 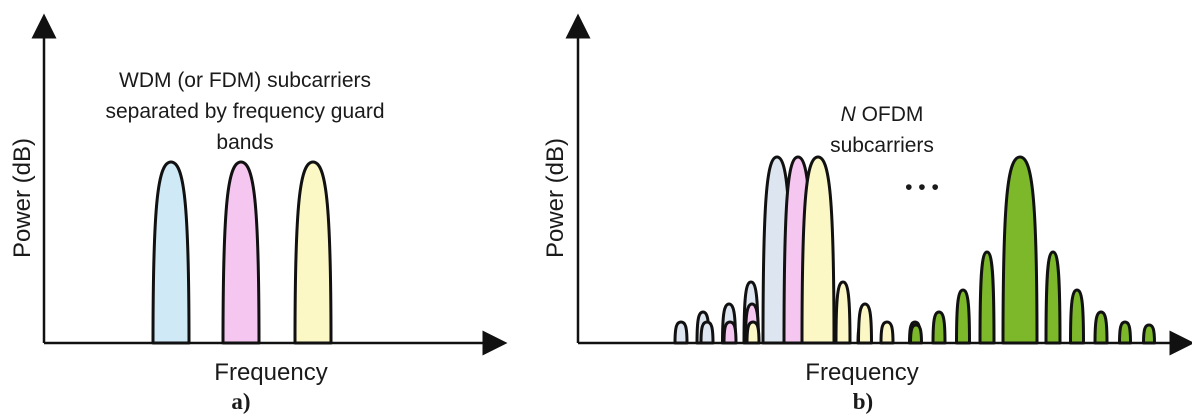 I want to click on panel-a-x-axis-label: Frequency, so click(x=270, y=372).